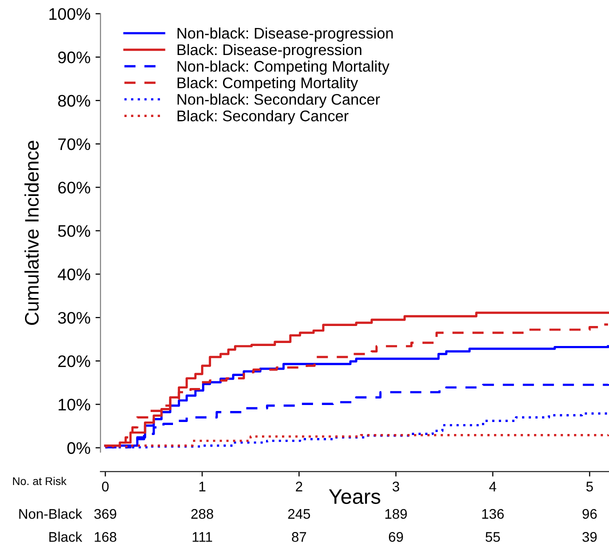 The image size is (609, 548). I want to click on text: 39, so click(589, 537).